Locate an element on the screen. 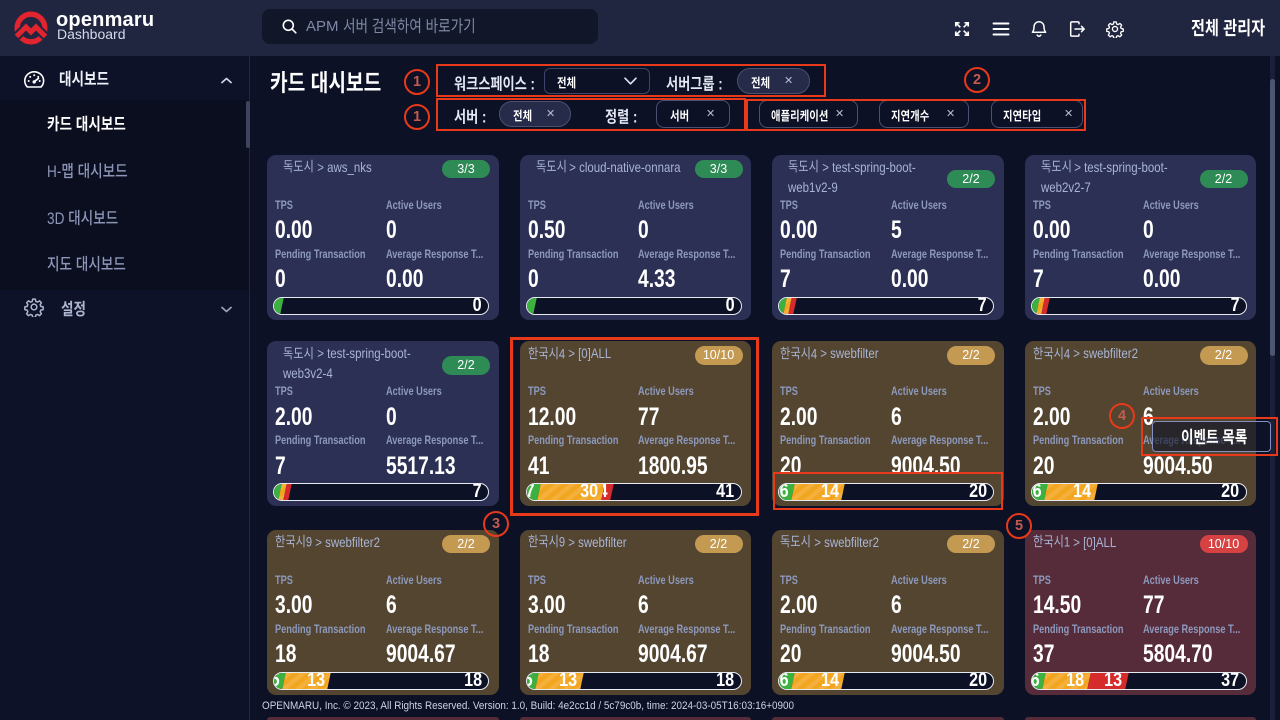 The width and height of the screenshot is (1280, 720). svg-text: 1 is located at coordinates (1066, 541).